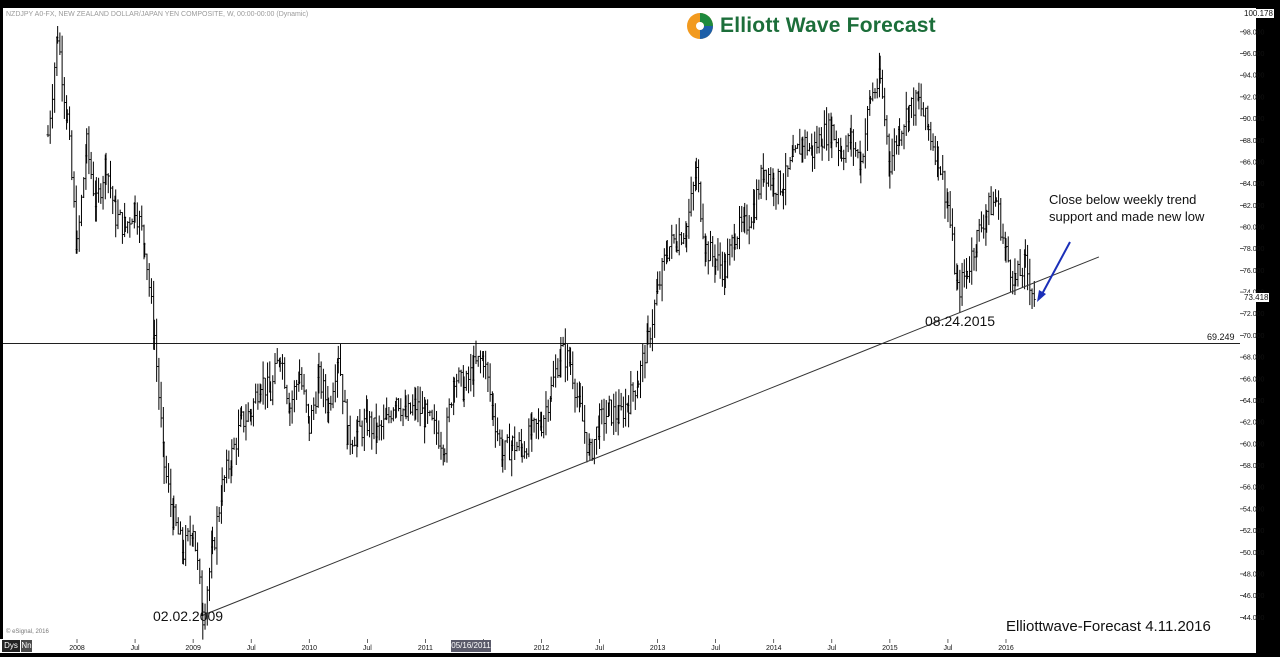 Image resolution: width=1280 pixels, height=657 pixels. I want to click on price-axis, so click(1248, 323).